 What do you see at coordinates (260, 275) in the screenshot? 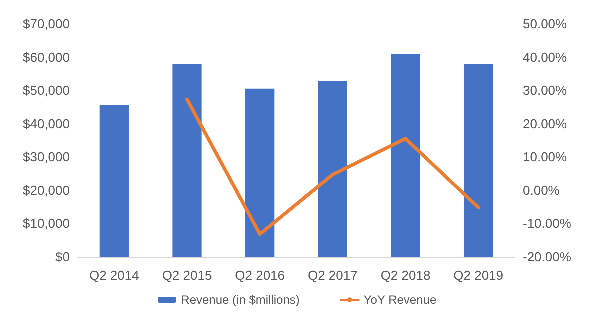
I see `x-tick-label: Q2 2016` at bounding box center [260, 275].